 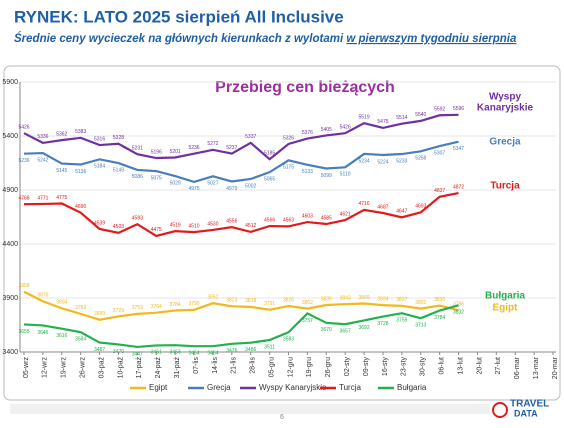 I want to click on x-tick-label: 19-gru, so click(x=309, y=367).